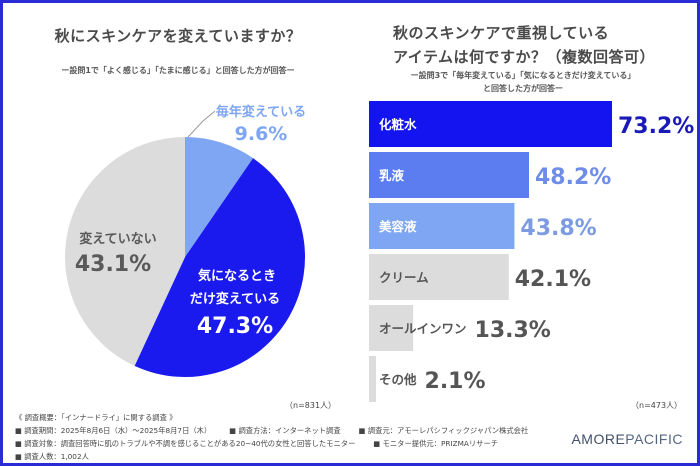  I want to click on bar-category-label: 化粧水, so click(398, 124).